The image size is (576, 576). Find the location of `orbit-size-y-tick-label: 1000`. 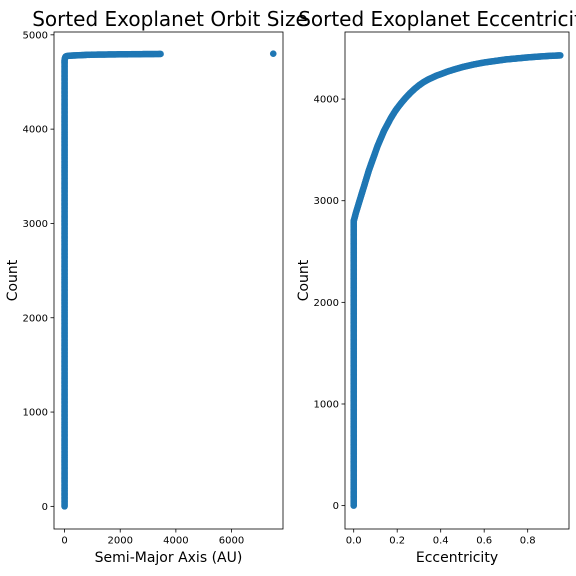

orbit-size-y-tick-label: 1000 is located at coordinates (35, 413).